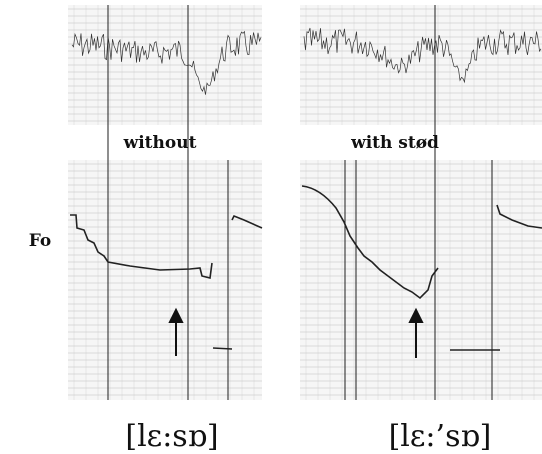  I want to click on waveforms, so click(306, 61).